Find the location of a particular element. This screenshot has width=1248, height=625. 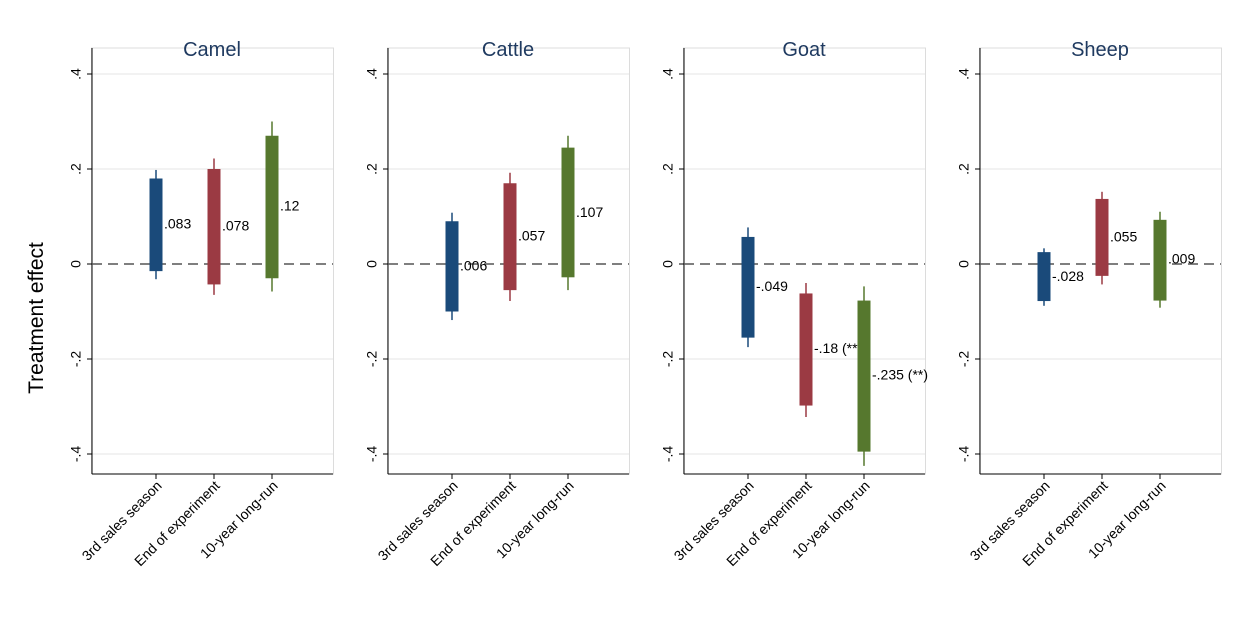

estimate-label: .006 is located at coordinates (473, 266).